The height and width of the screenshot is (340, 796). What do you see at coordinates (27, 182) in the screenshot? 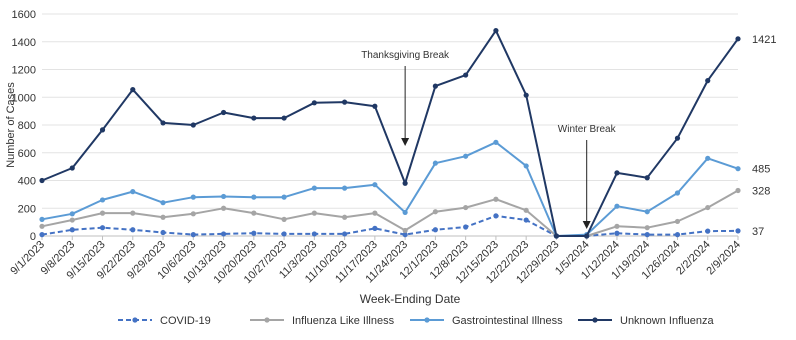
I see `y-tick-label: 400` at bounding box center [27, 182].